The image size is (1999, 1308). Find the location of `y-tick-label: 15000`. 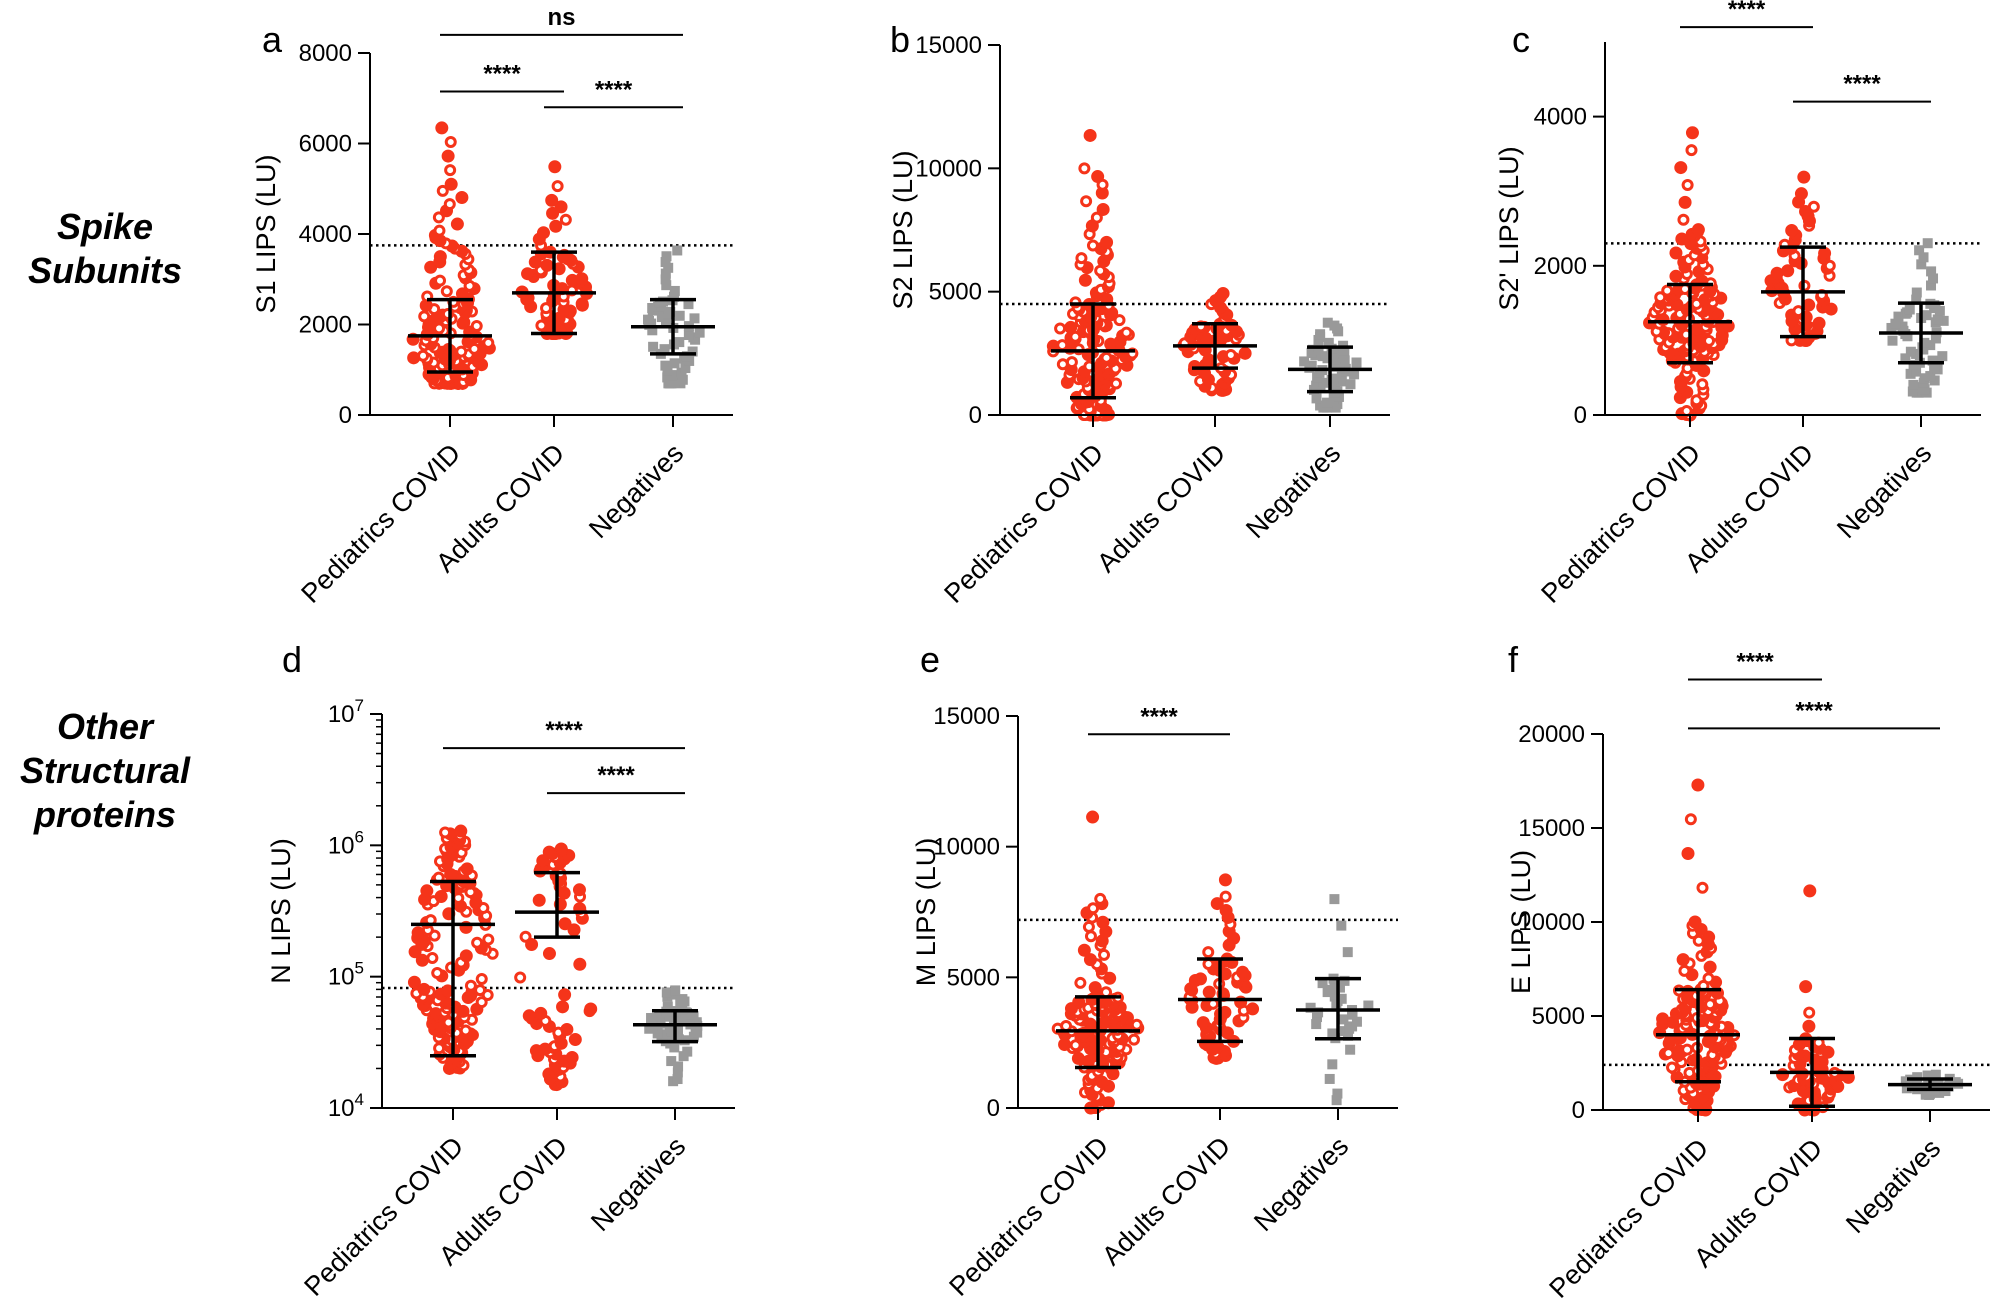

y-tick-label: 15000 is located at coordinates (948, 45).